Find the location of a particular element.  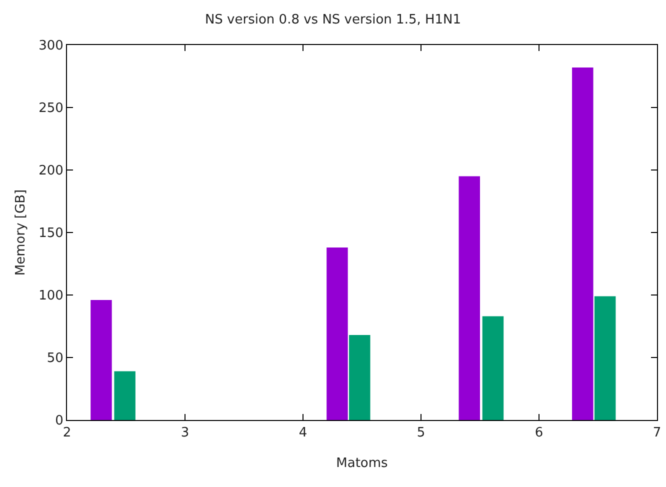

x-tick-label: 6 is located at coordinates (539, 433).